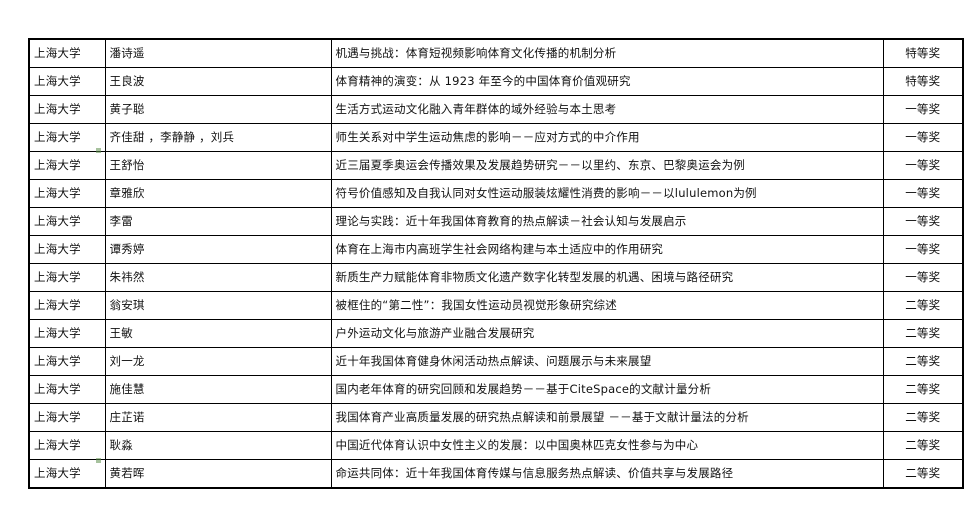  I want to click on table-row: 上海大学 翁安琪 被框住的“第二性”：我国女性运动员视觉形象研究综述 二等奖, so click(496, 305).